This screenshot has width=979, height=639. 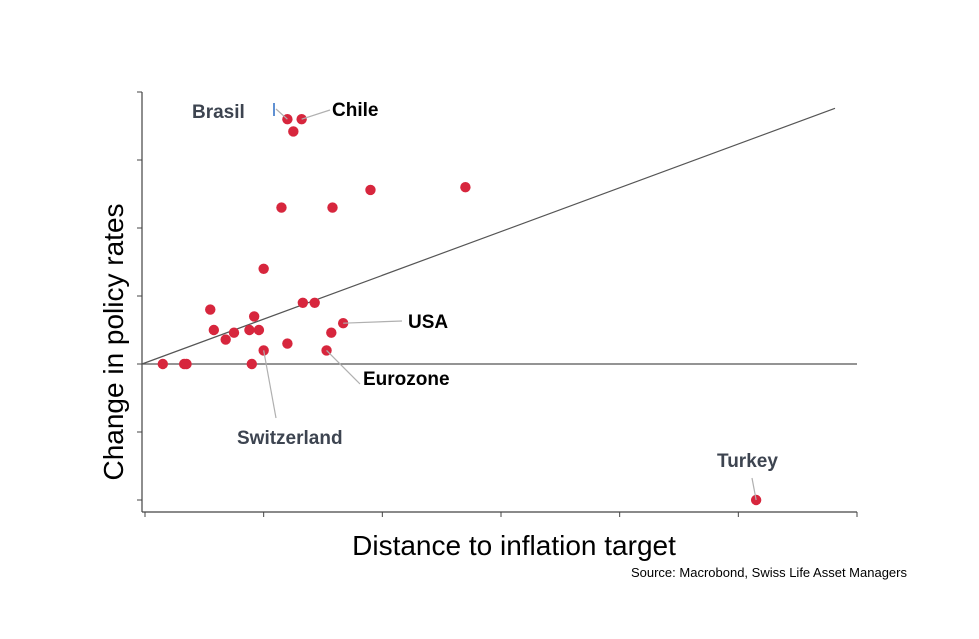 I want to click on y-axis-title: Change in policy rates, so click(x=113, y=341).